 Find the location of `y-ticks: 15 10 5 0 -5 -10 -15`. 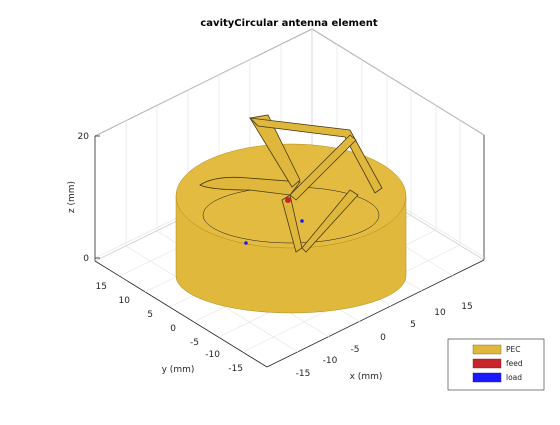

y-ticks: 15 10 5 0 -5 -10 -15 is located at coordinates (169, 328).